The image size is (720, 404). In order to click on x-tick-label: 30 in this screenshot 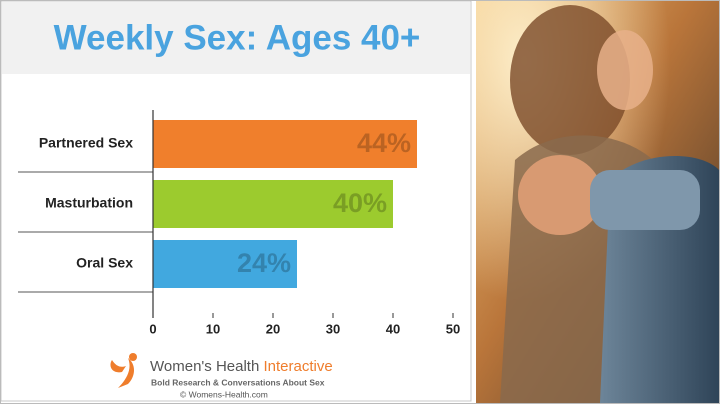, I will do `click(333, 328)`.